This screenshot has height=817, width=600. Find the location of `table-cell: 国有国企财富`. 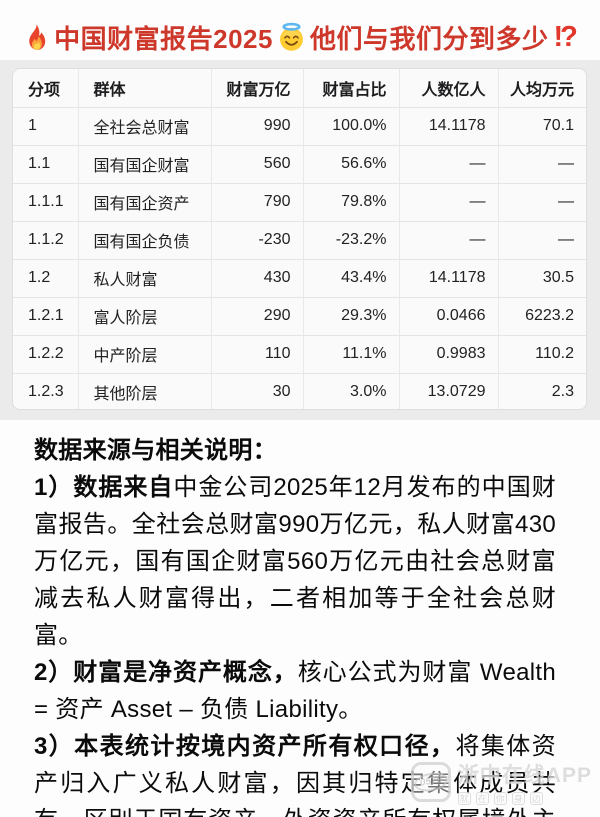

table-cell: 国有国企财富 is located at coordinates (145, 164).